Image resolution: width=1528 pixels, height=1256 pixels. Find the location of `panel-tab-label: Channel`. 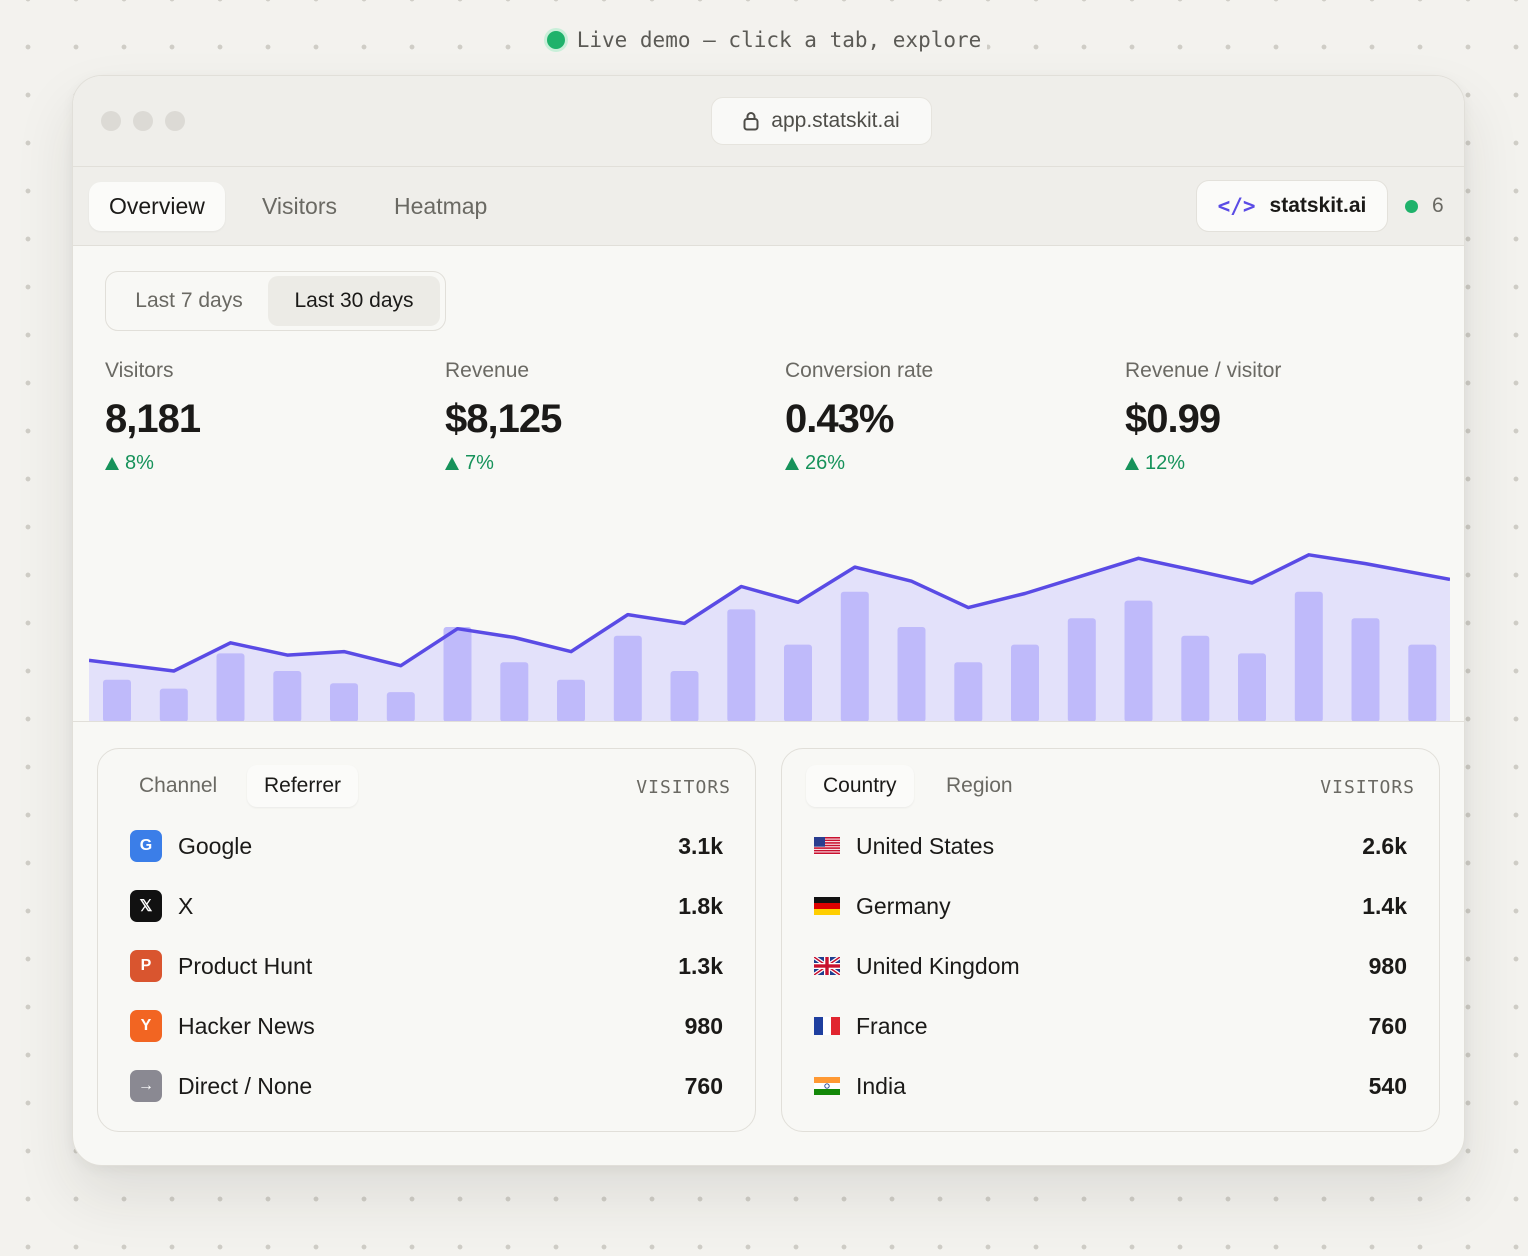

panel-tab-label: Channel is located at coordinates (178, 785).